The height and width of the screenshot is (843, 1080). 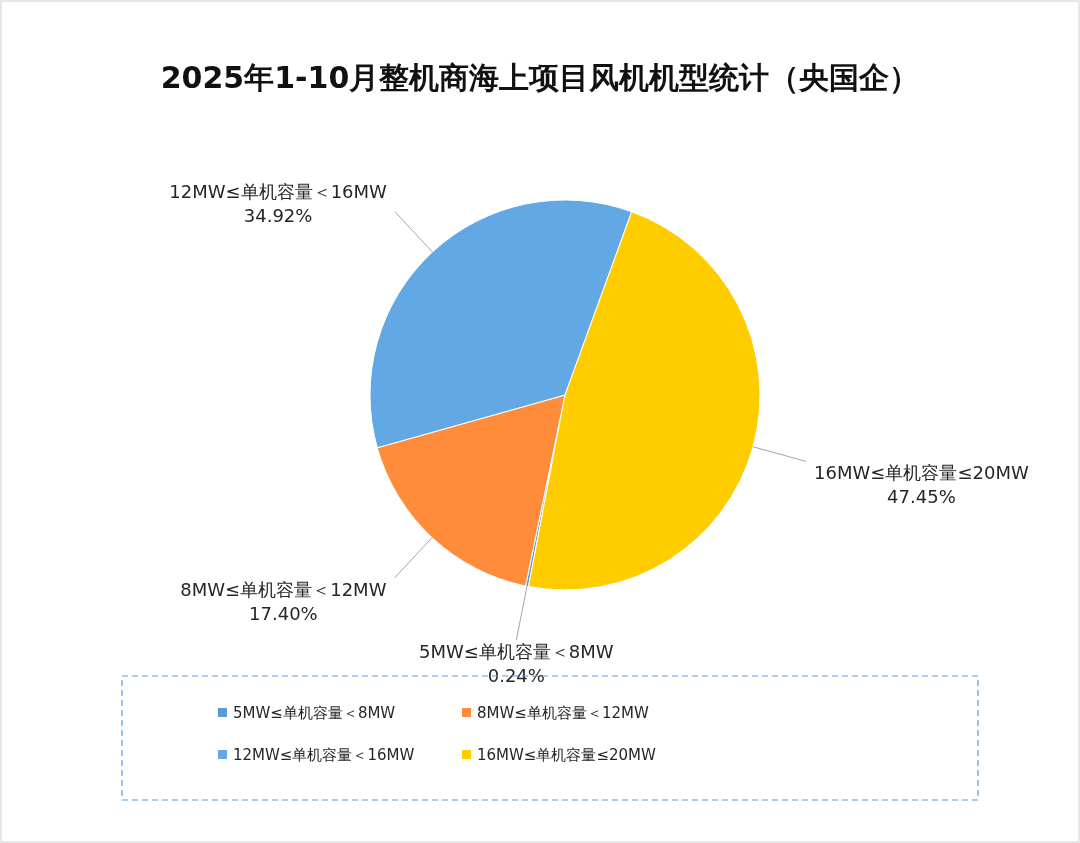 I want to click on slice-label: 12MW≤单机容量＜16MW, so click(x=278, y=191).